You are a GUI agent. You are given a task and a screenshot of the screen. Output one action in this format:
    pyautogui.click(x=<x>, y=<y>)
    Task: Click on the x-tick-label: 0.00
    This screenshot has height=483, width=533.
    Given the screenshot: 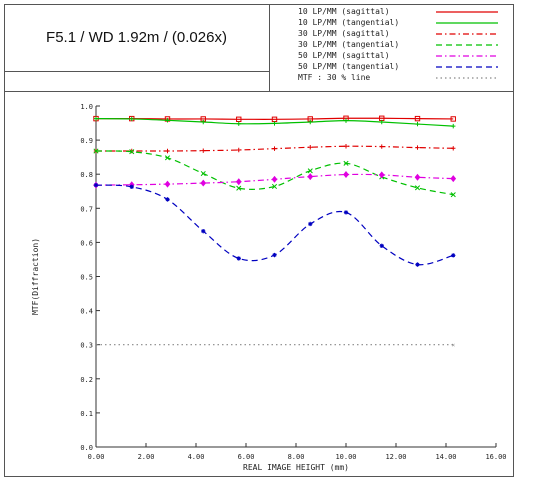 What is the action you would take?
    pyautogui.click(x=96, y=457)
    